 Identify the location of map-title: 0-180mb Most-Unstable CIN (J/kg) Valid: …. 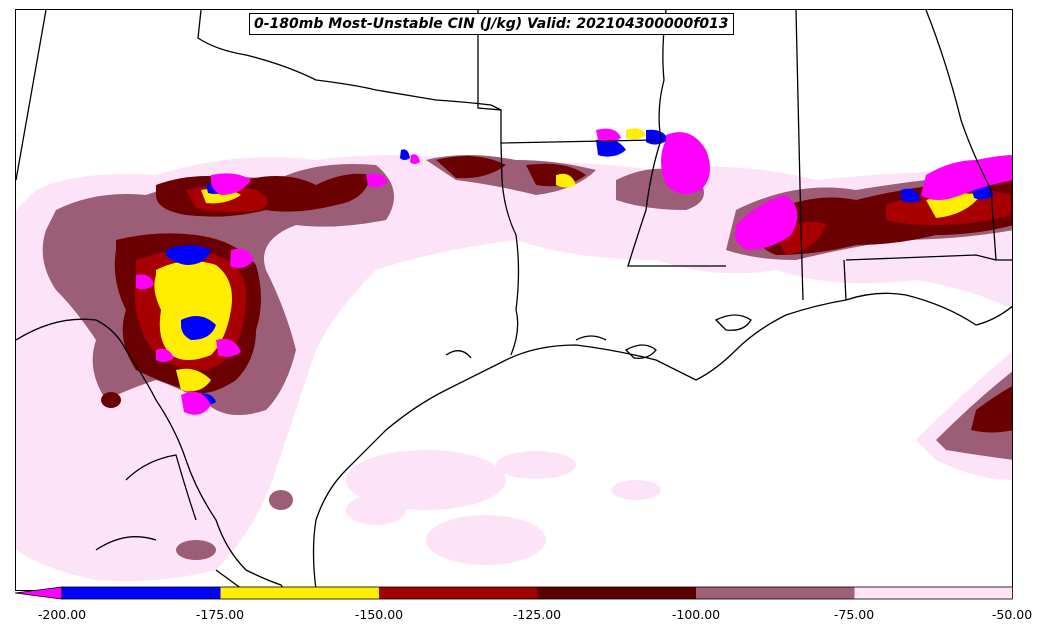
(491, 24).